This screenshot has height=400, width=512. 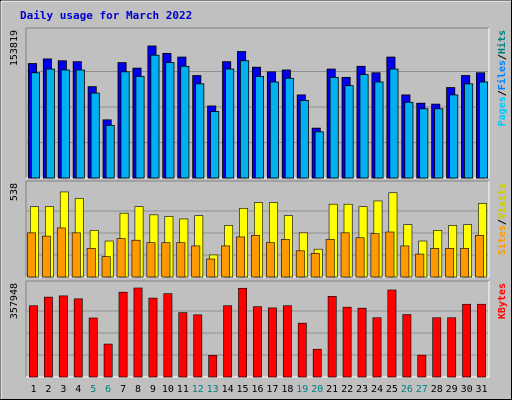 I want to click on x-tick-label: 3, so click(x=63, y=389).